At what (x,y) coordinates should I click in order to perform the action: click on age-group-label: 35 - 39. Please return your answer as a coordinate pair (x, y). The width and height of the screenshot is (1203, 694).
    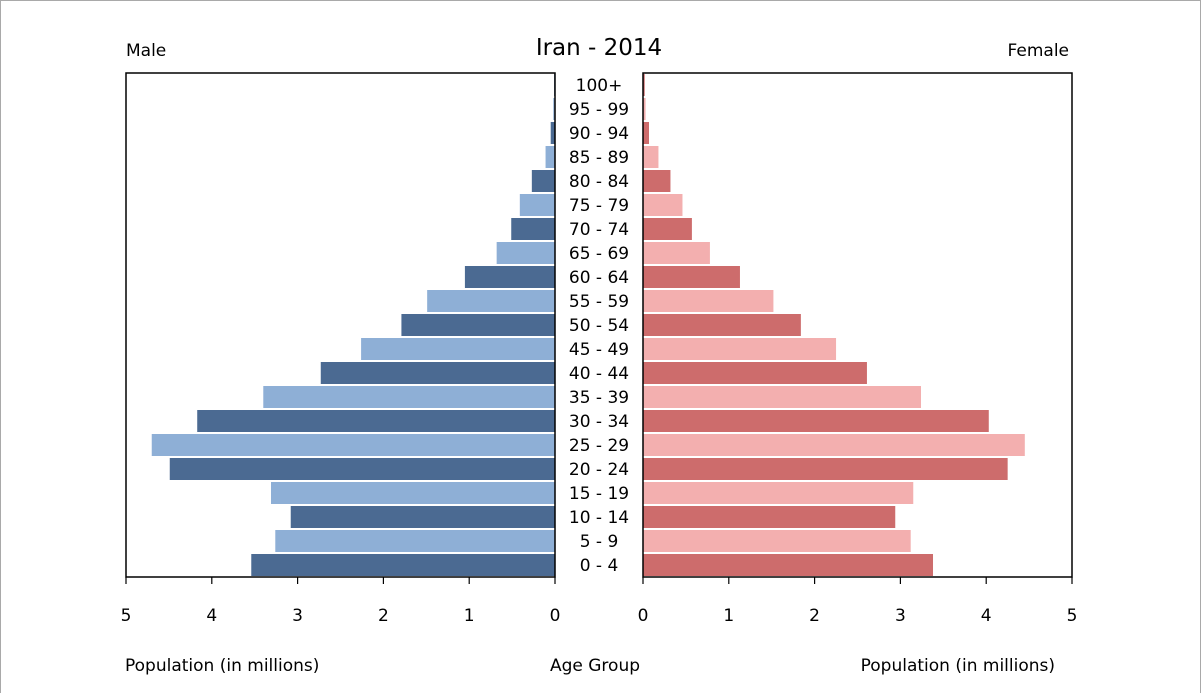
    Looking at the image, I should click on (599, 398).